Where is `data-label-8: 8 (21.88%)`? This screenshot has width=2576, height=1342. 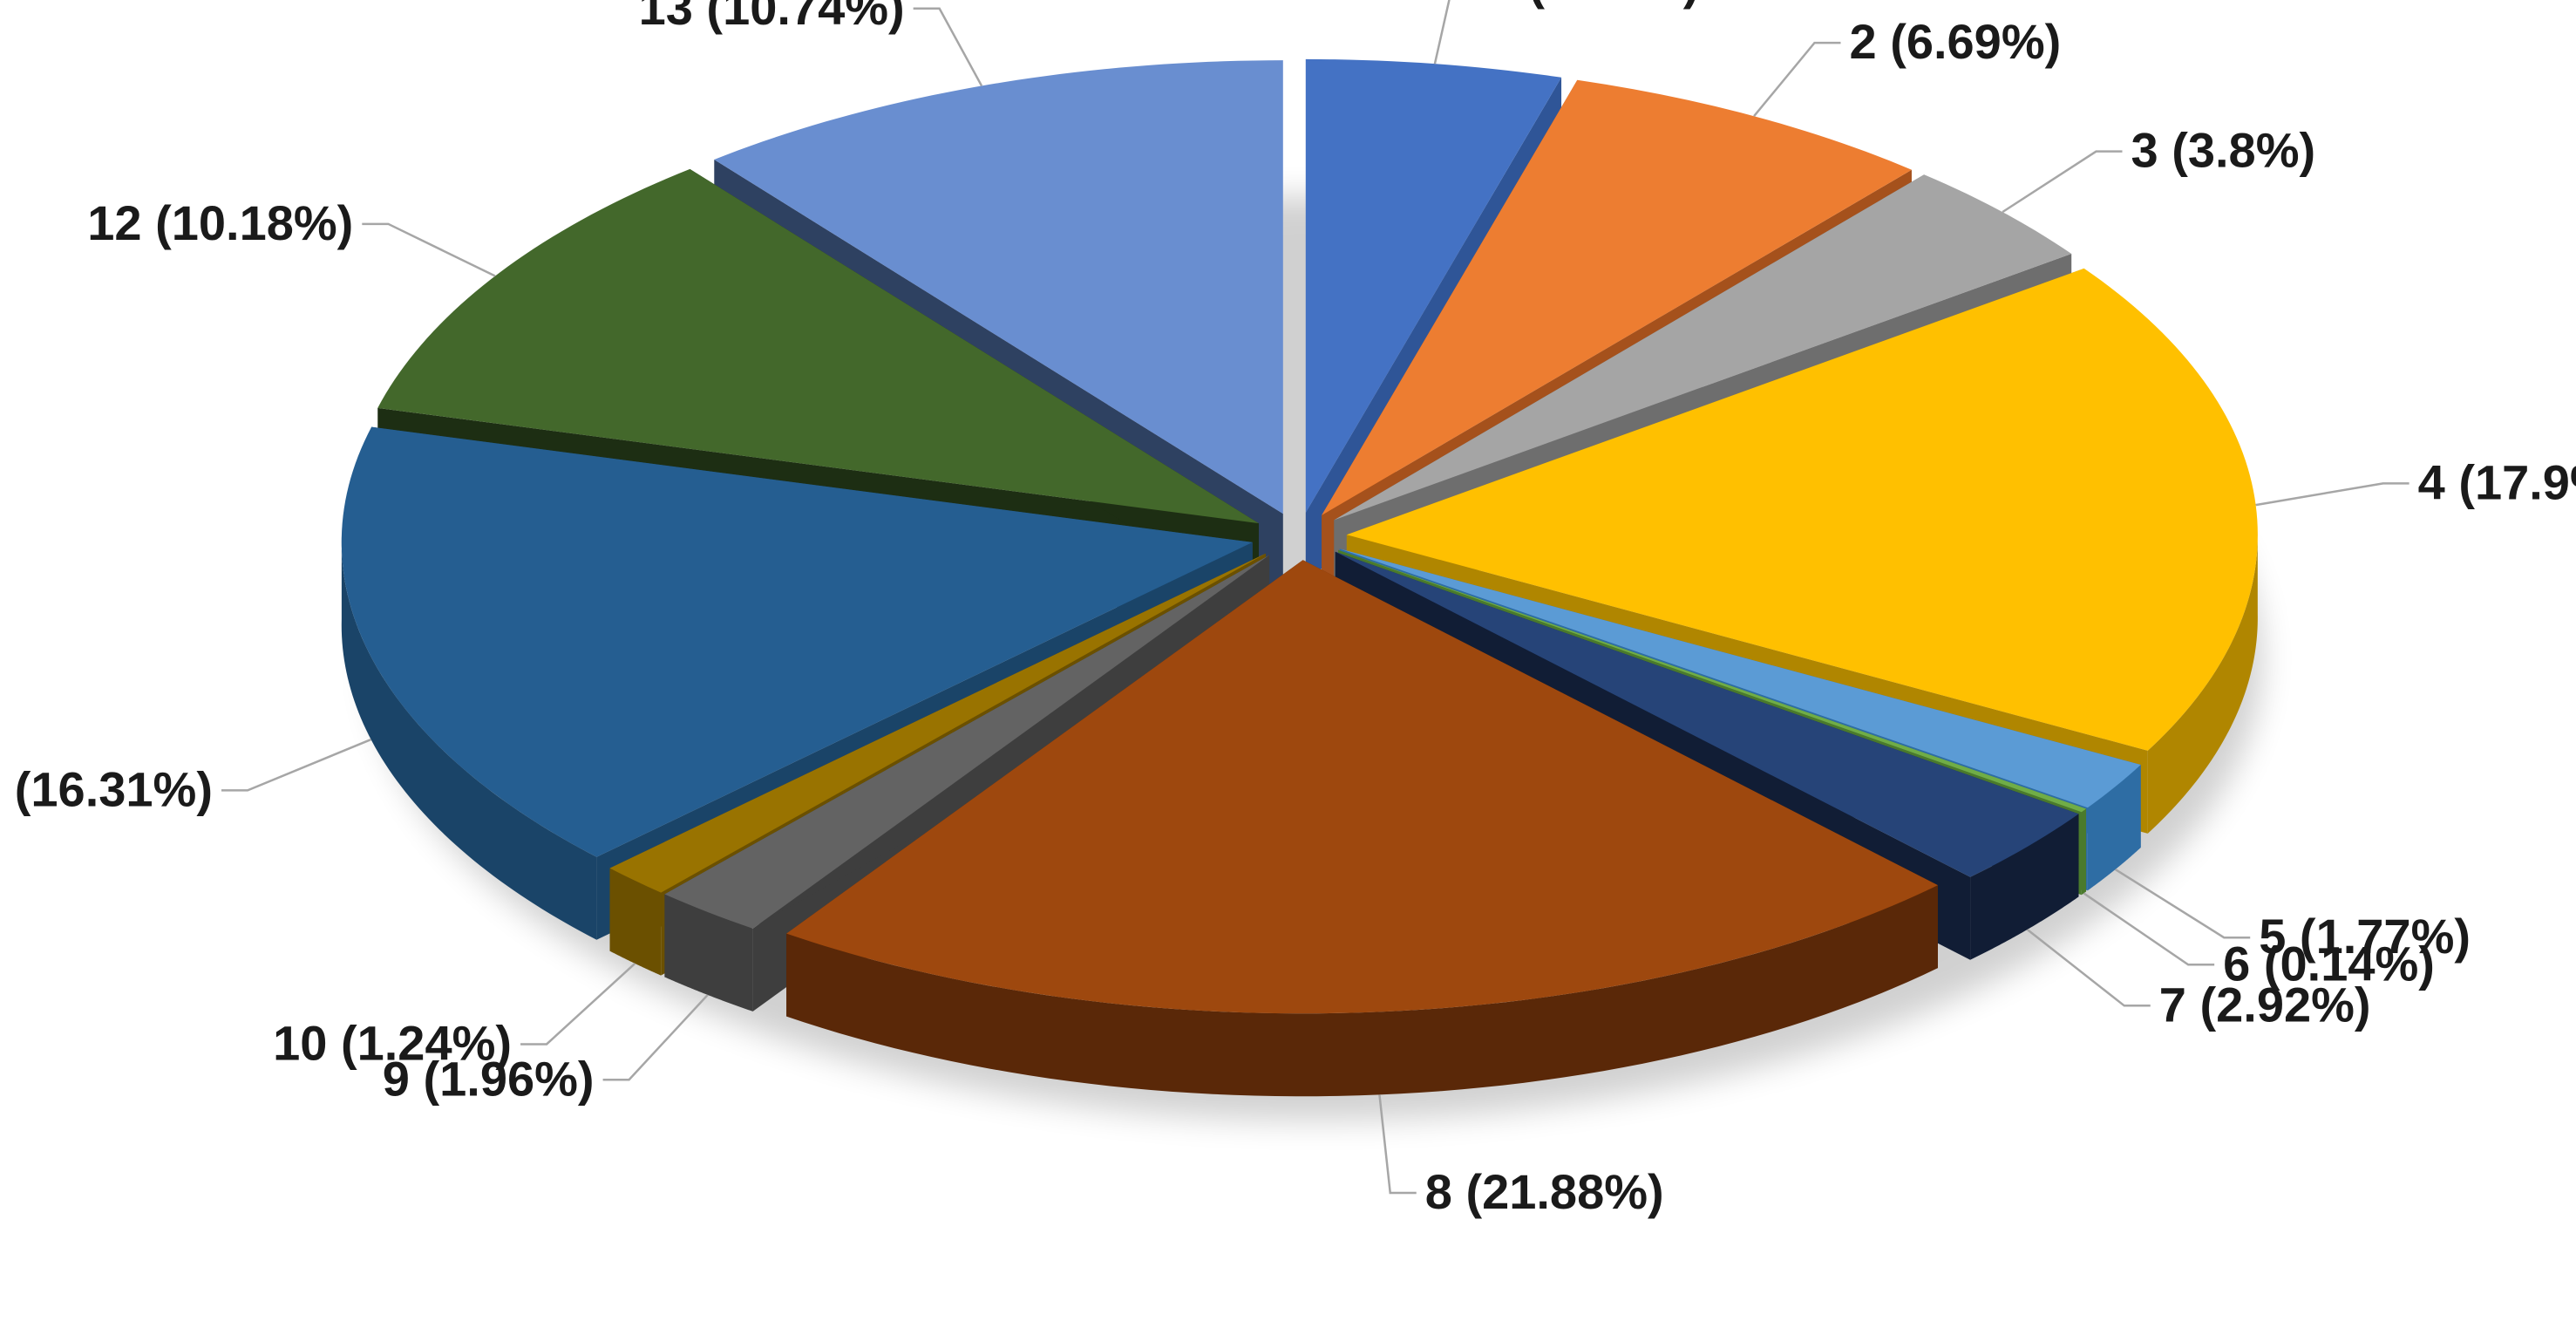
data-label-8: 8 (21.88%) is located at coordinates (1544, 1191).